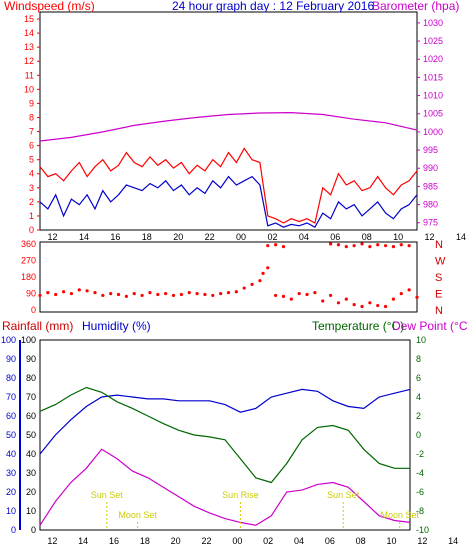  Describe the element at coordinates (304, 237) in the screenshot. I see `time-tick-label: 04` at that location.